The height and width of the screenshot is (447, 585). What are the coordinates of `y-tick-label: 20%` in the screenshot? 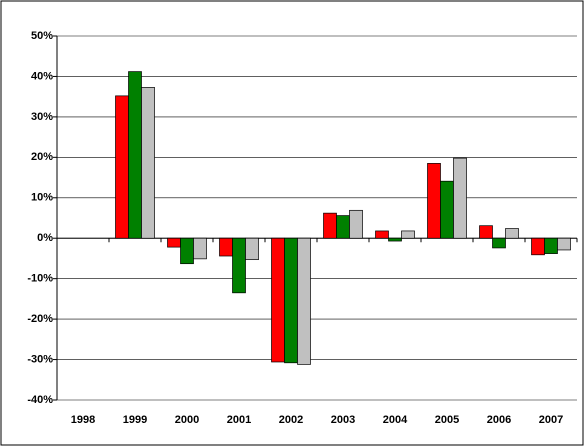 It's located at (42, 157).